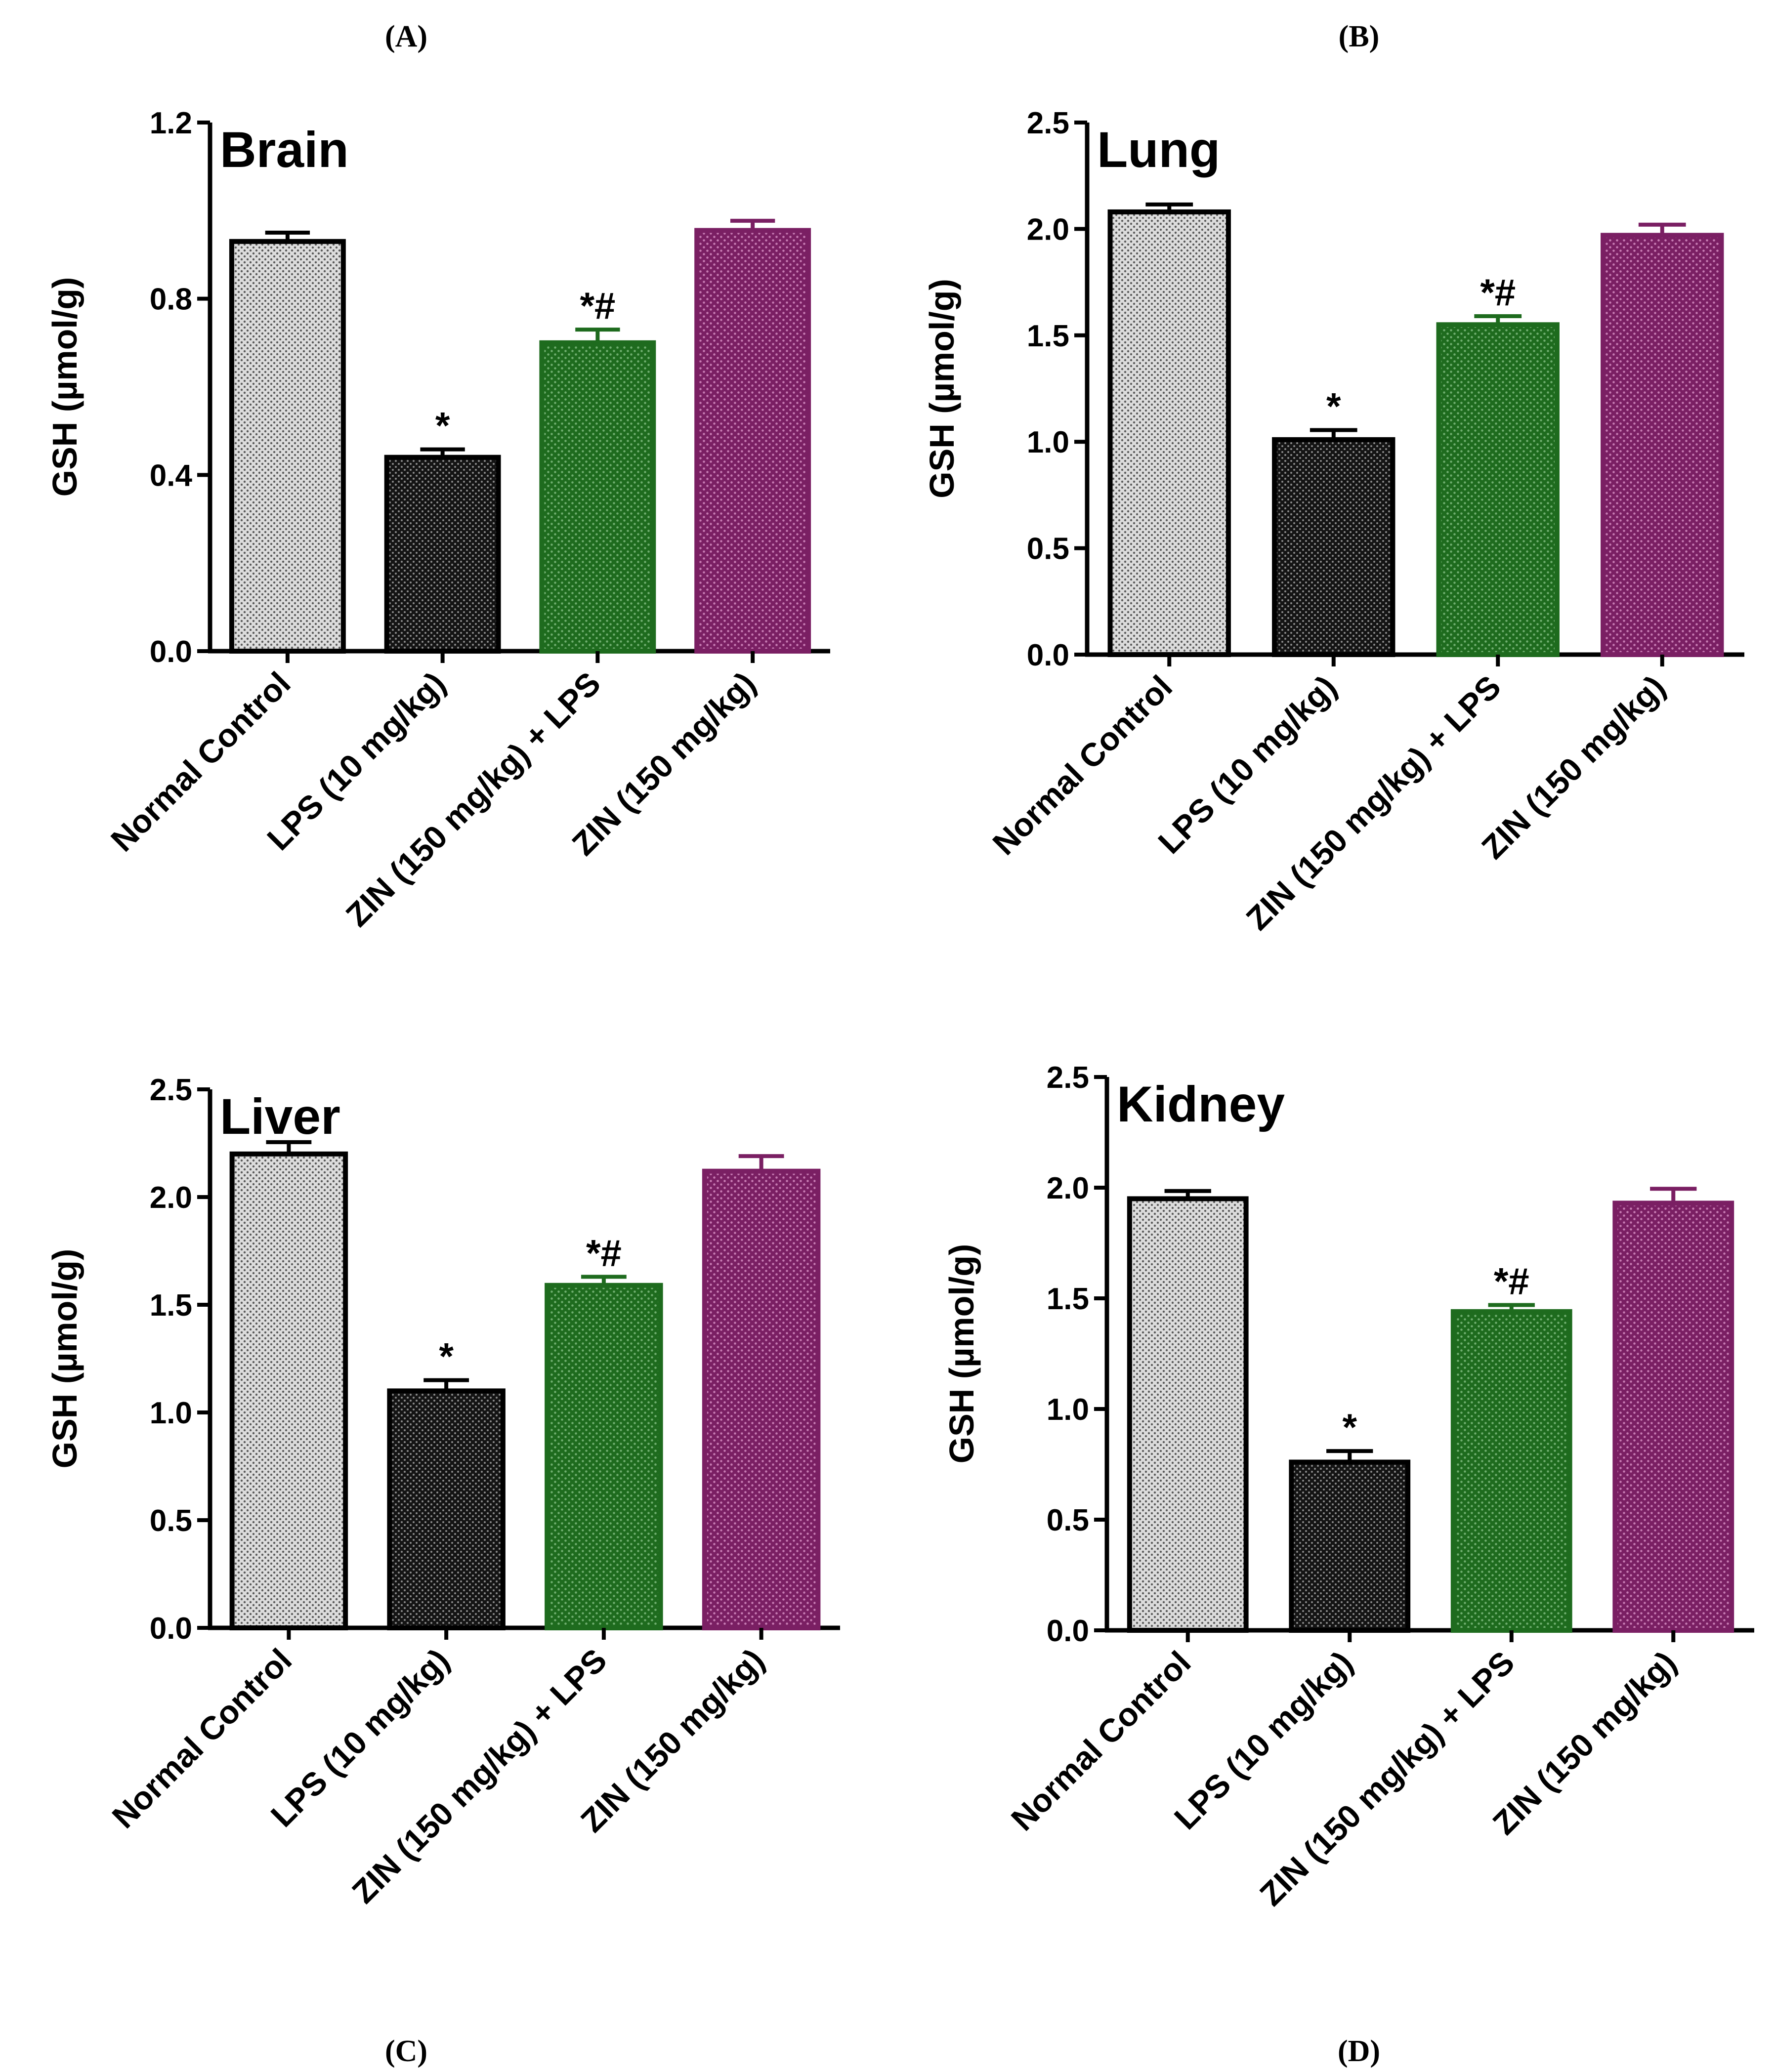  What do you see at coordinates (406, 36) in the screenshot?
I see `panel-label-a: (A)` at bounding box center [406, 36].